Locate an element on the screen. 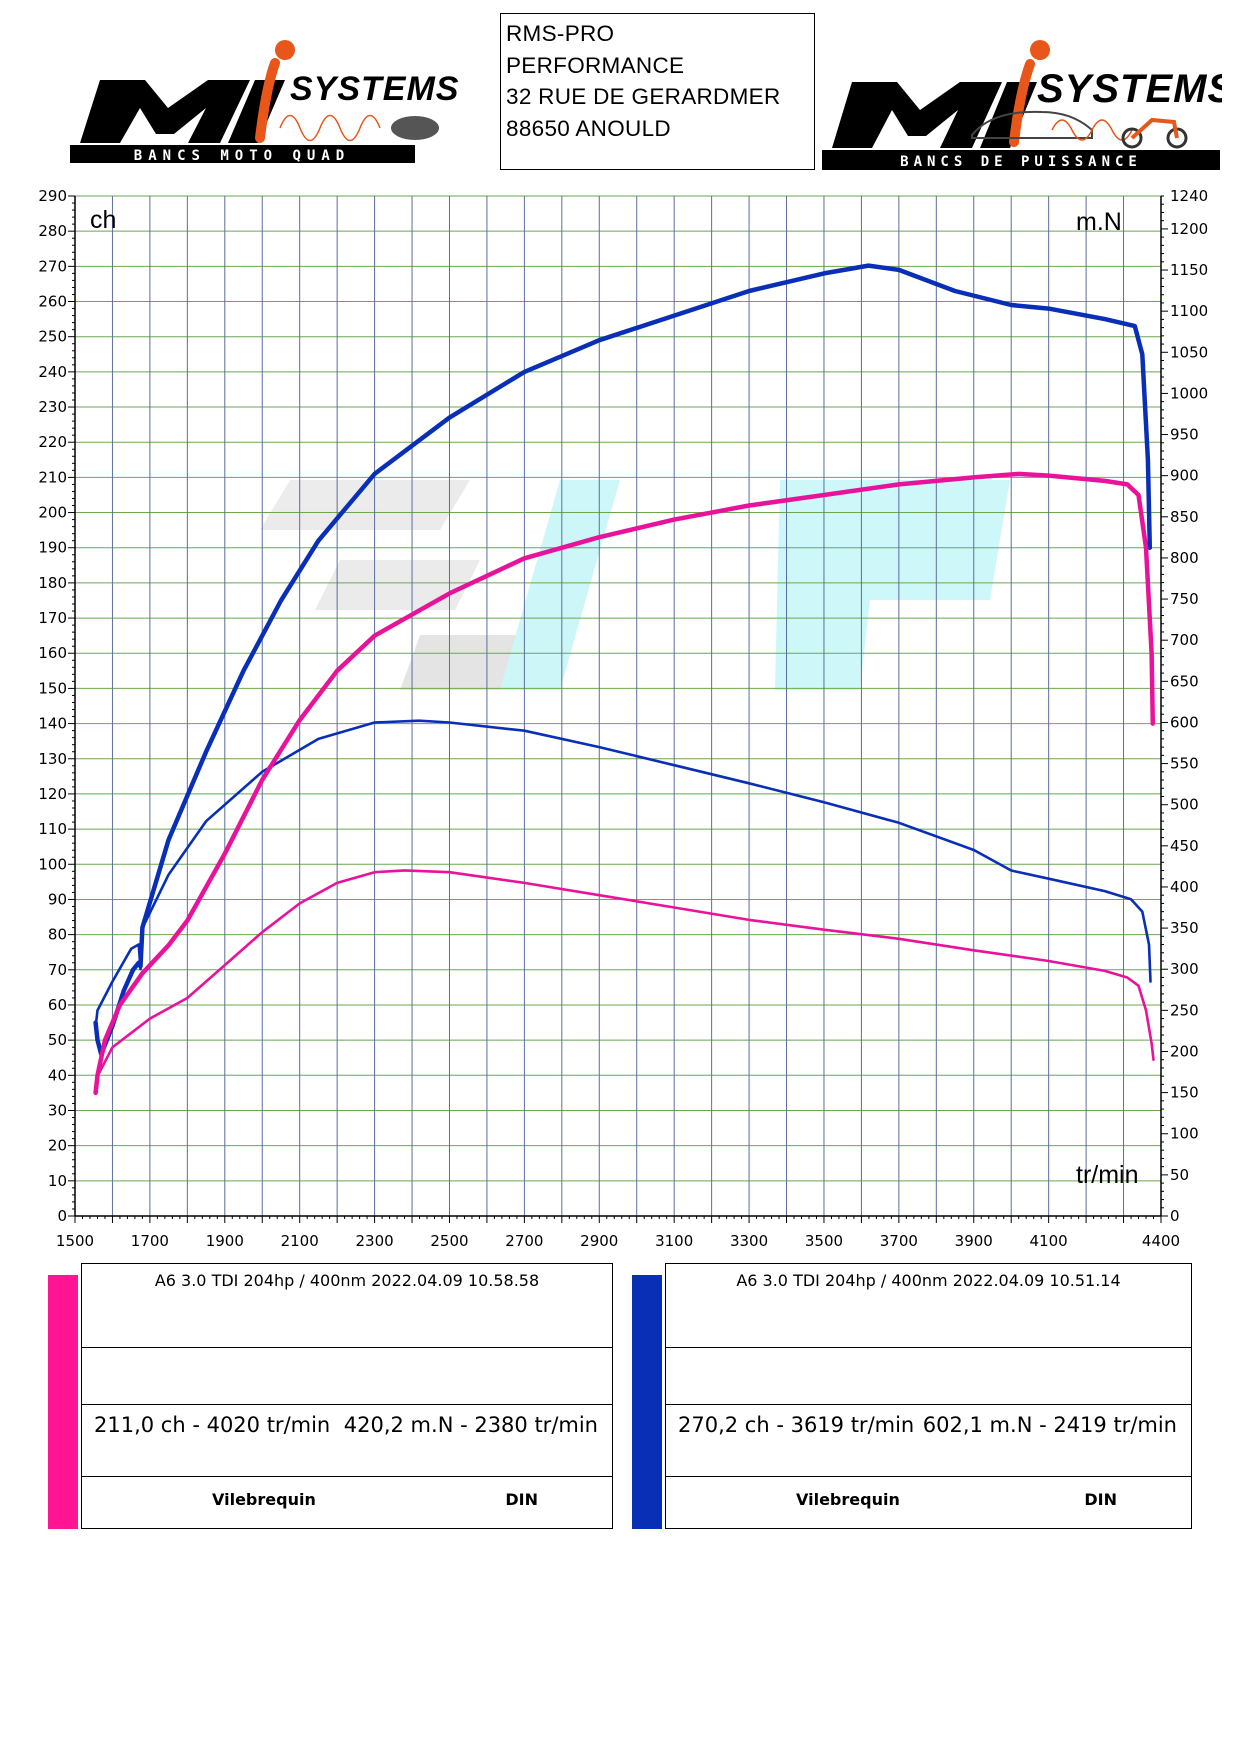  x-tick-label: 3300 is located at coordinates (749, 1241).